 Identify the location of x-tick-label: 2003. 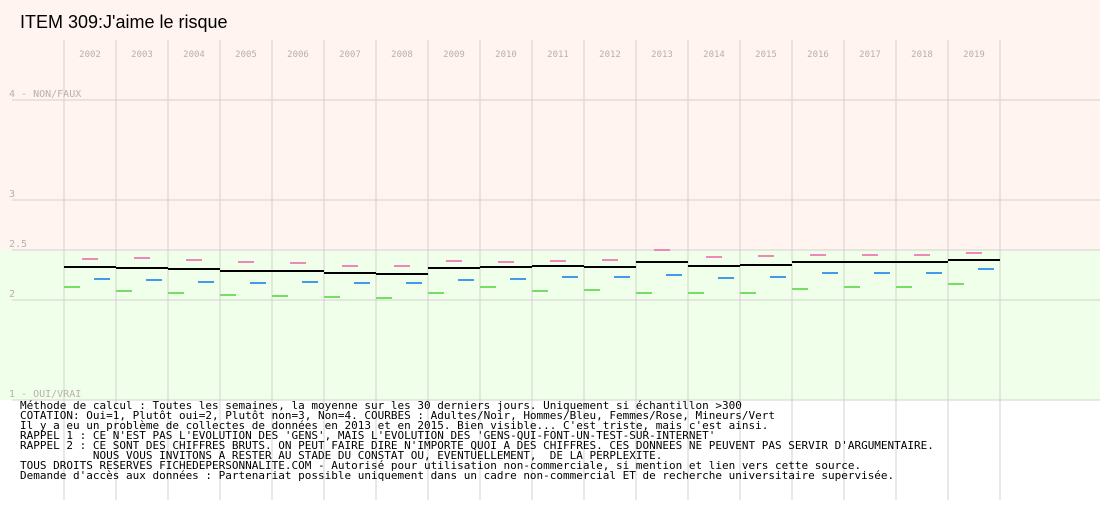
(142, 55).